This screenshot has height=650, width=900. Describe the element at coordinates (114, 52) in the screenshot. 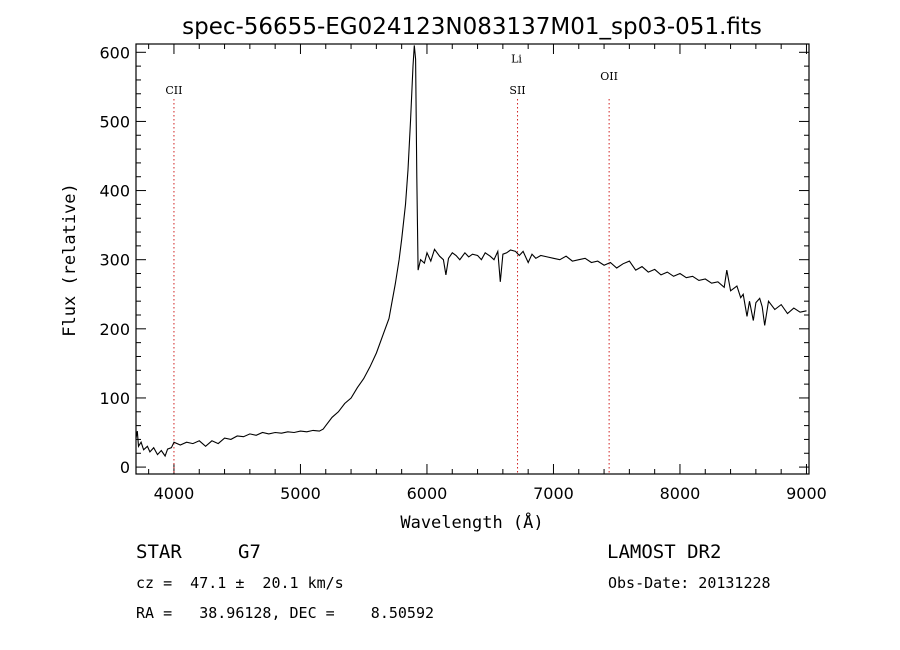

I see `y-tick-label: 600` at that location.